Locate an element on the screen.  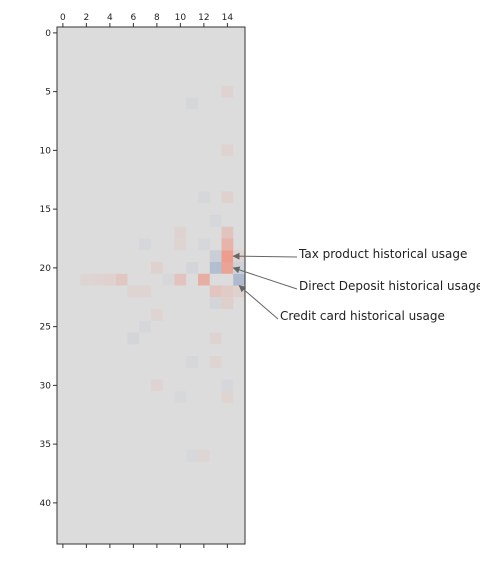
x-tick-label: 6 is located at coordinates (134, 18).